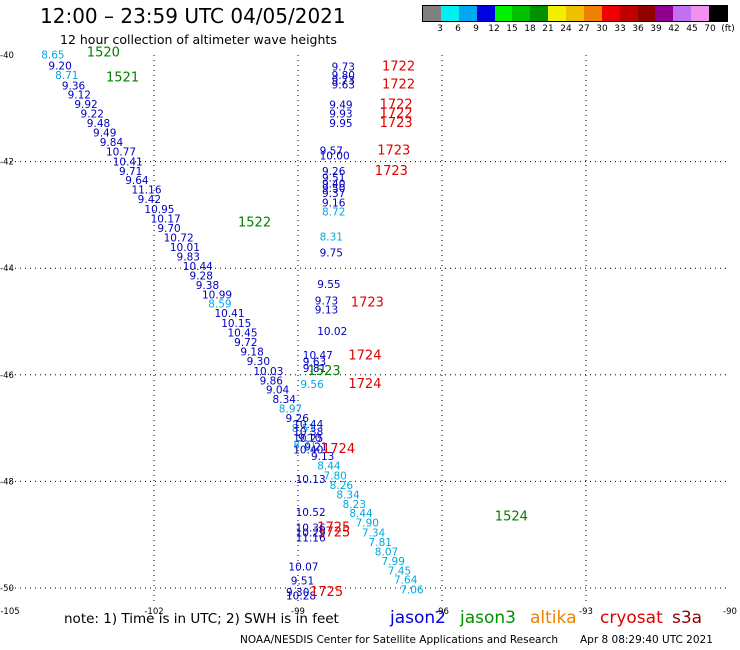 Image resolution: width=740 pixels, height=650 pixels. I want to click on wave-height-label: 10.25, so click(308, 439).